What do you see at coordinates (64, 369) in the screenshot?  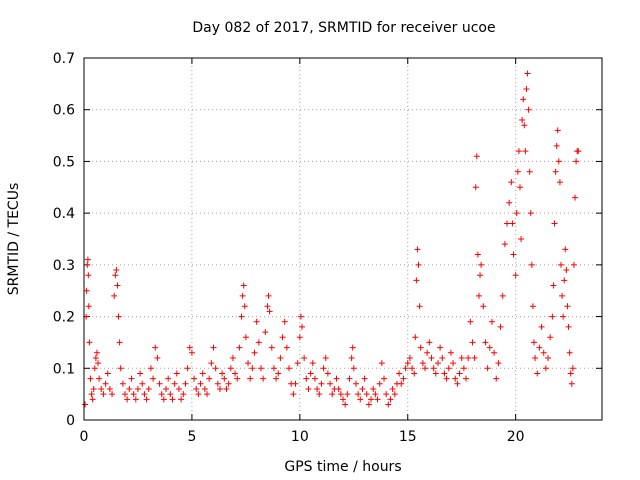 I see `y-tick-label: 0.1` at bounding box center [64, 369].